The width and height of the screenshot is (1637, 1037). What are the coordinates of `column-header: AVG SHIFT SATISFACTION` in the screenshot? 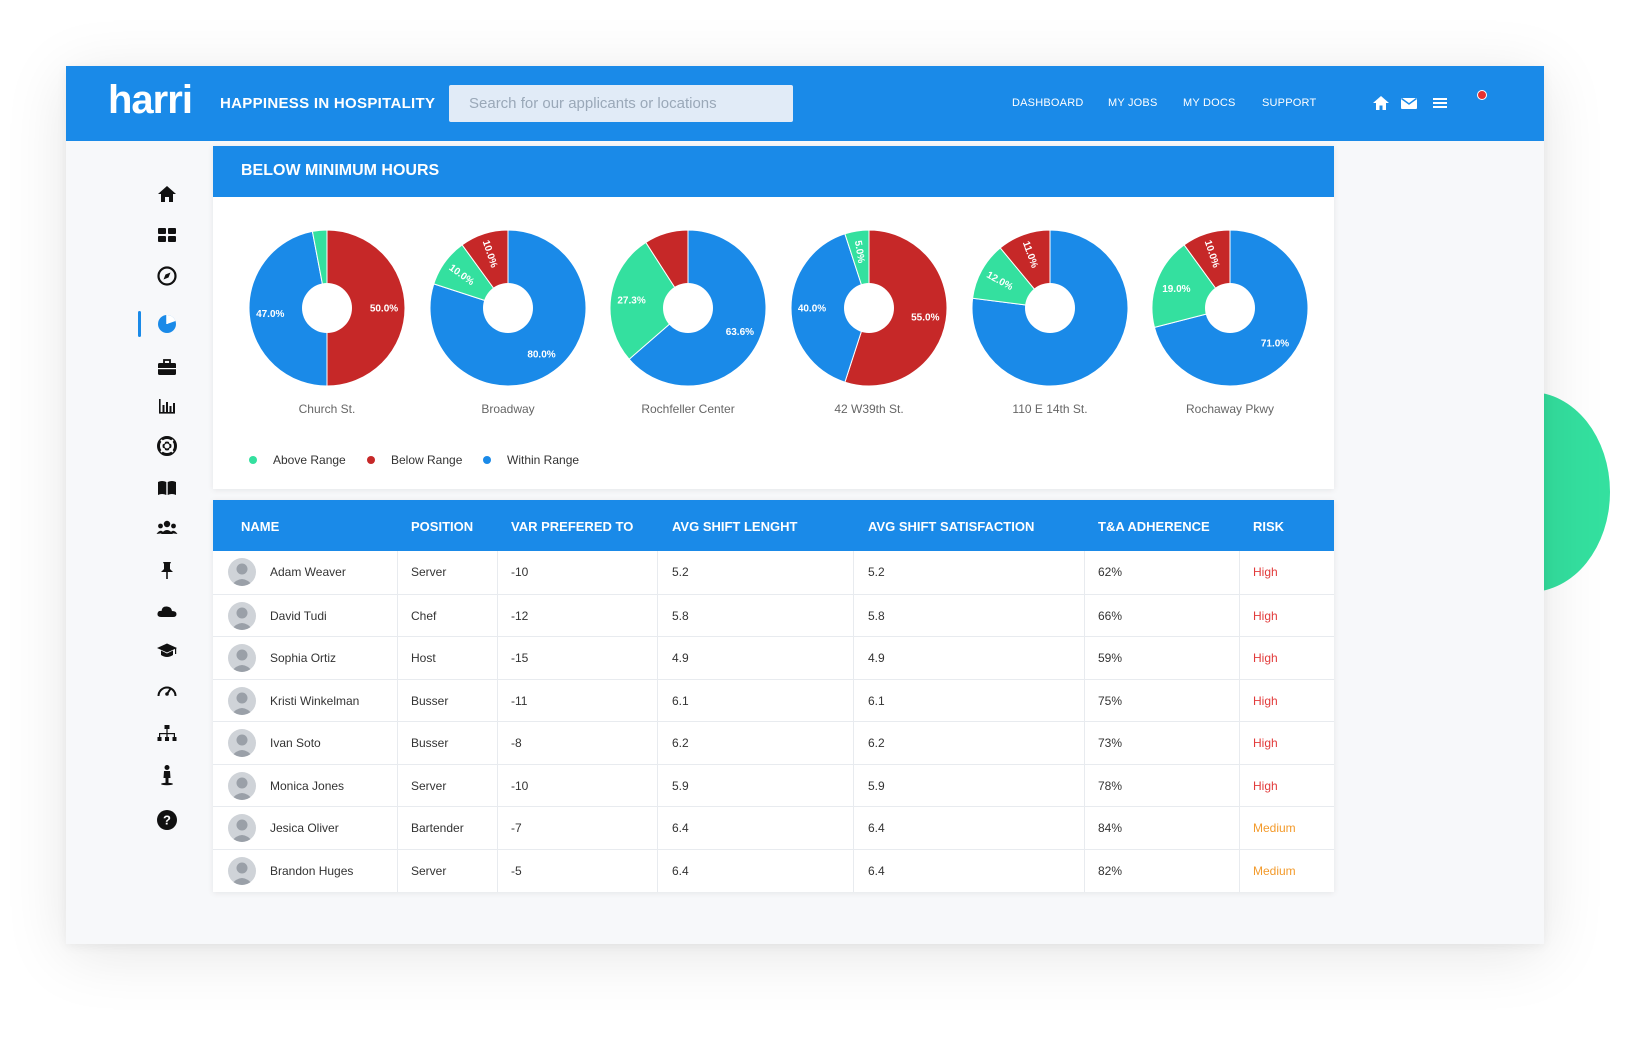 It's located at (951, 526).